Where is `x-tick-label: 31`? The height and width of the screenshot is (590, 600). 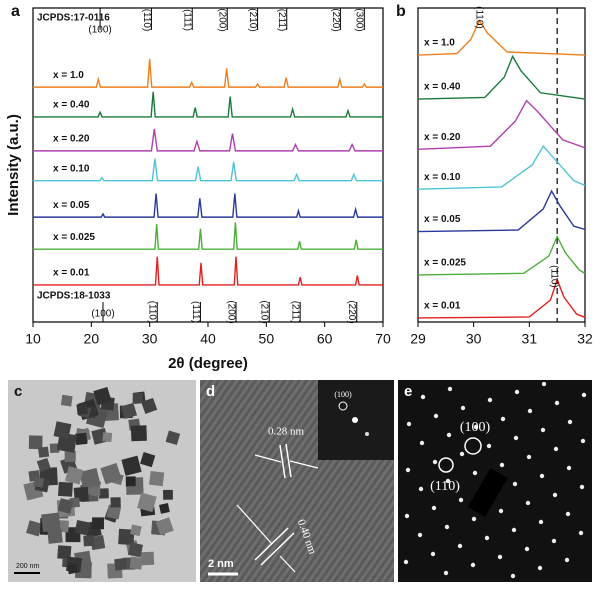
x-tick-label: 31 is located at coordinates (530, 339).